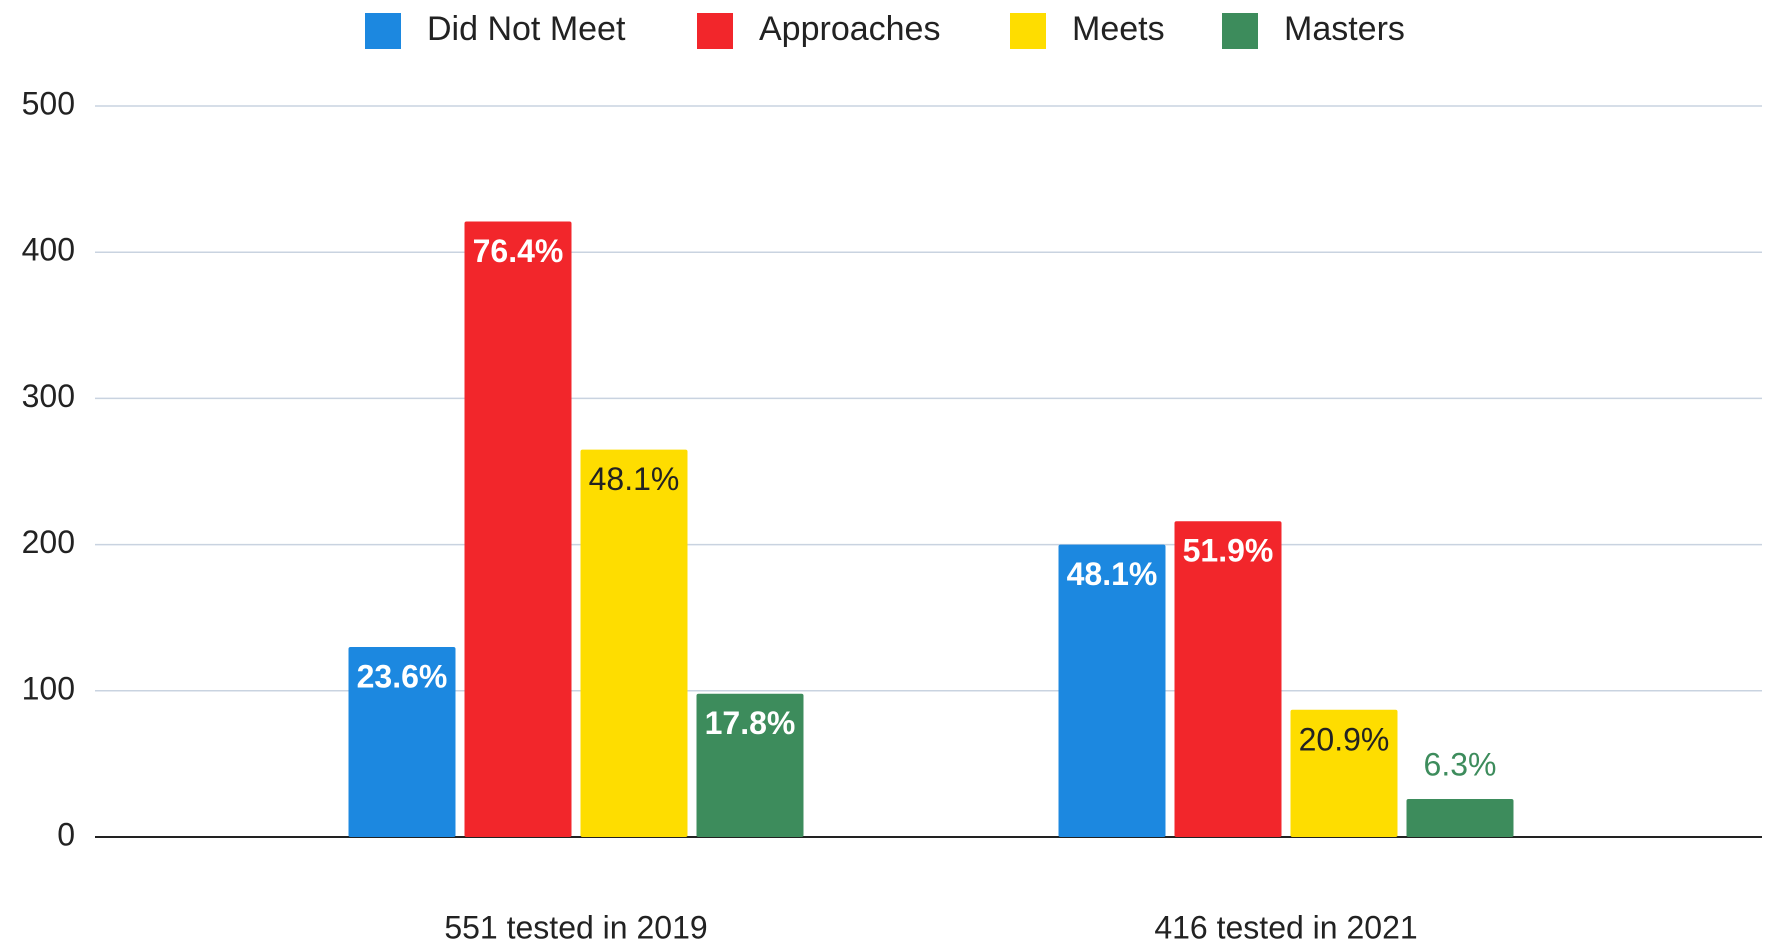 The height and width of the screenshot is (947, 1766). I want to click on y-tick-label: 100, so click(48, 688).